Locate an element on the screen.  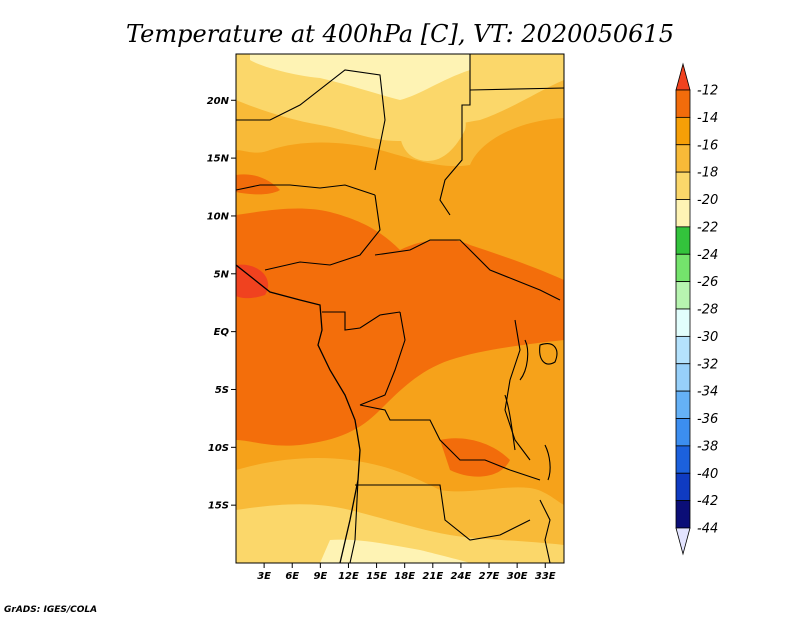
field-band-20-south is located at coordinates (400, 533).